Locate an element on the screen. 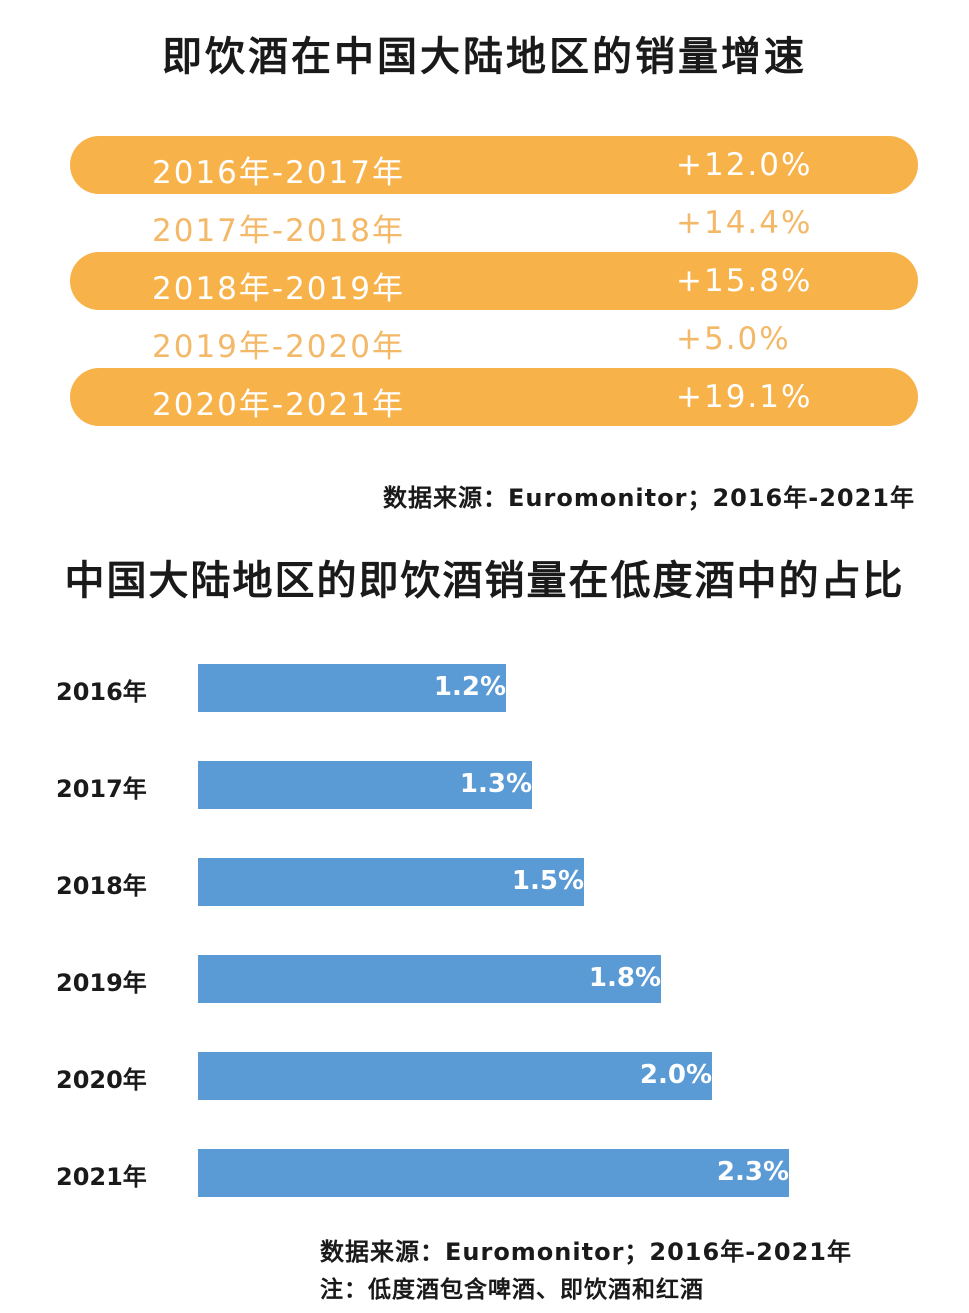 The height and width of the screenshot is (1313, 969). bar: 2.0% is located at coordinates (455, 1076).